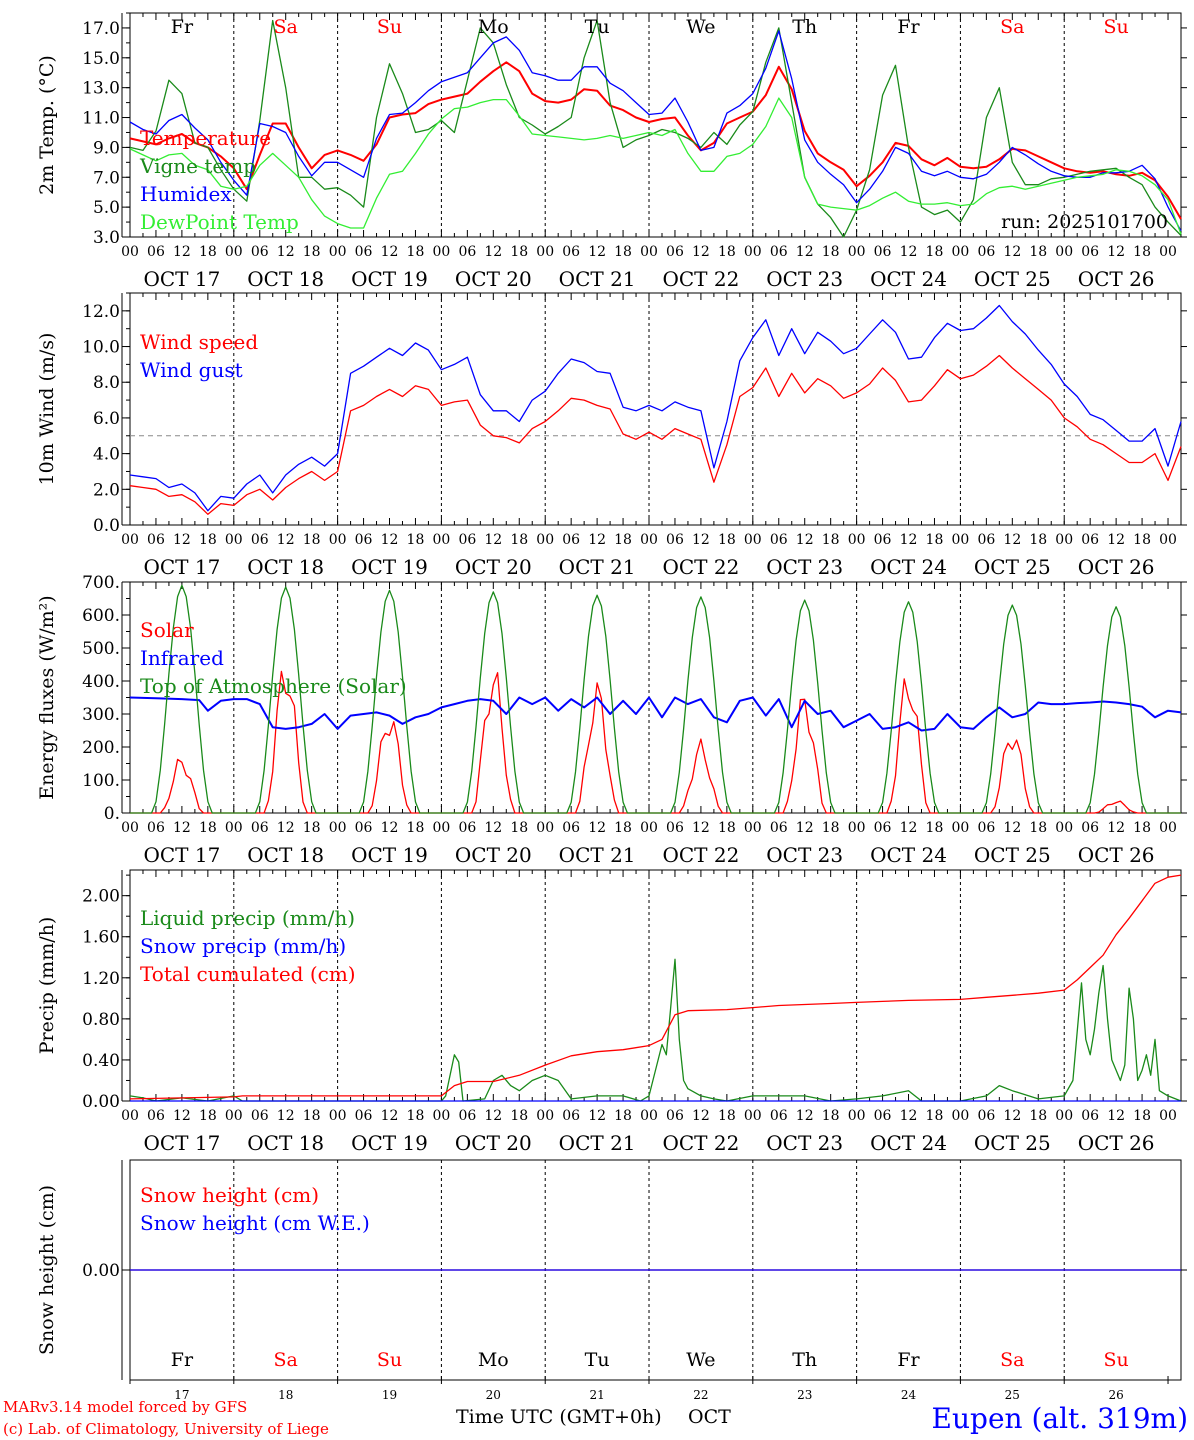  What do you see at coordinates (389, 1395) in the screenshot?
I see `day-number: 19` at bounding box center [389, 1395].